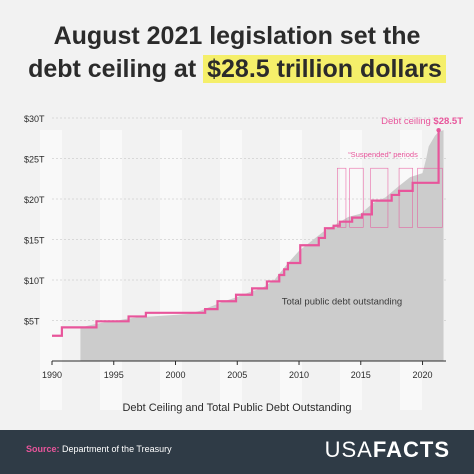 The width and height of the screenshot is (474, 474). Describe the element at coordinates (411, 449) in the screenshot. I see `logo-facts: FACTS` at that location.